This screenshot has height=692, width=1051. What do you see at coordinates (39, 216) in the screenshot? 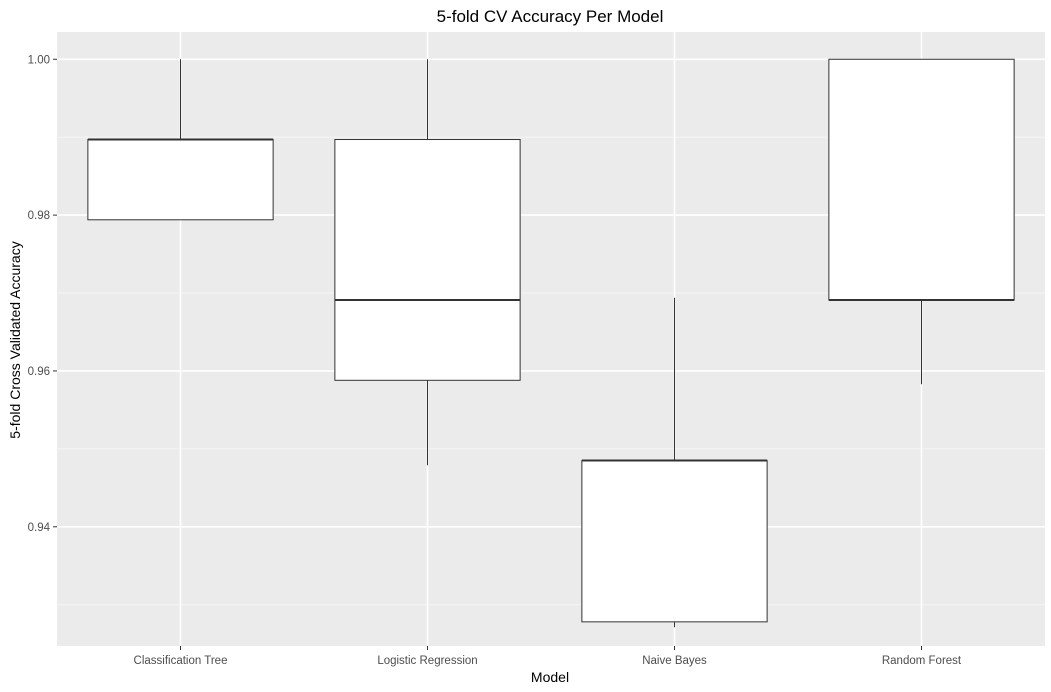
I see `y-tick-label: 0.98` at bounding box center [39, 216].